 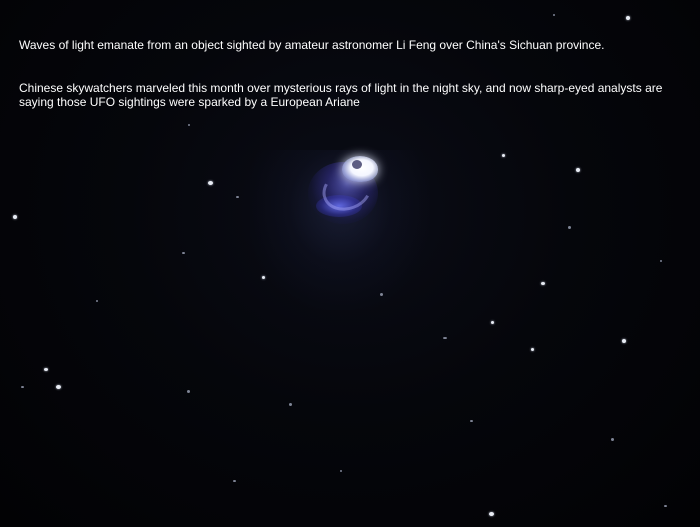 I want to click on object-blue-swirl, so click(x=339, y=206).